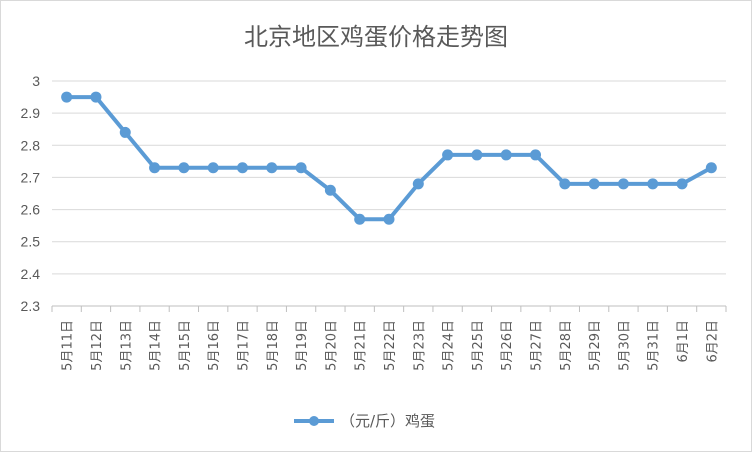 The image size is (752, 452). What do you see at coordinates (273, 345) in the screenshot?
I see `x-tick-label: 5月18日` at bounding box center [273, 345].